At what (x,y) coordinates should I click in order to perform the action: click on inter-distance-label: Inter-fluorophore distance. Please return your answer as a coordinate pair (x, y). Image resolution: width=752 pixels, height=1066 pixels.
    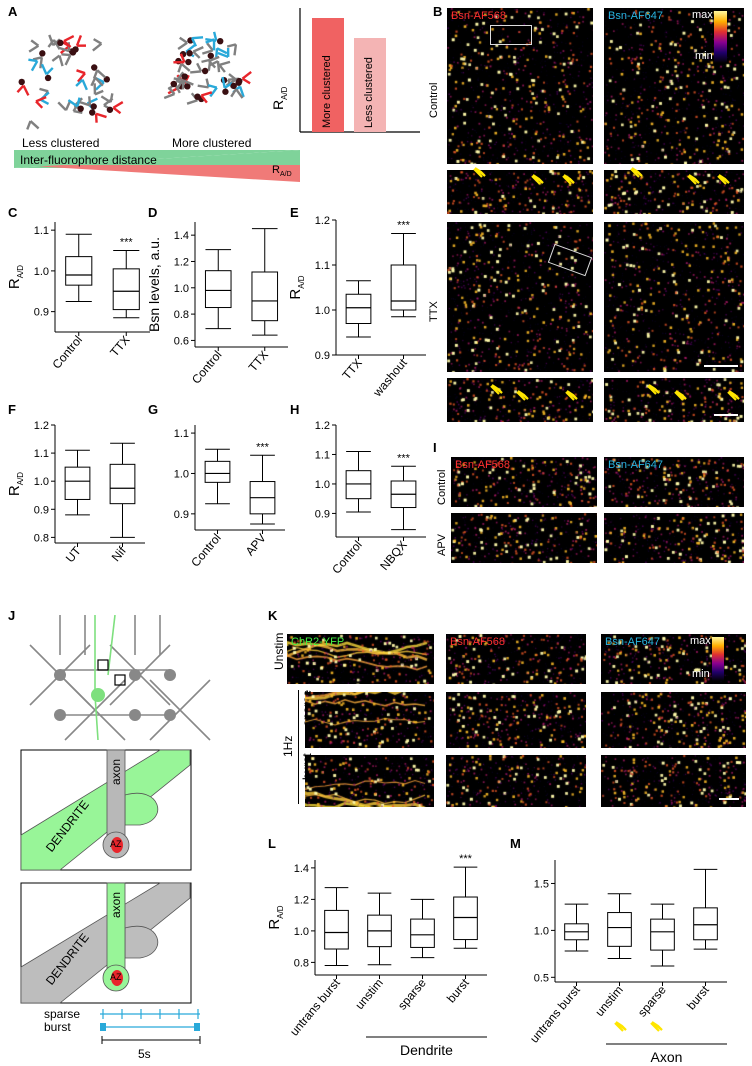
    Looking at the image, I should click on (88, 160).